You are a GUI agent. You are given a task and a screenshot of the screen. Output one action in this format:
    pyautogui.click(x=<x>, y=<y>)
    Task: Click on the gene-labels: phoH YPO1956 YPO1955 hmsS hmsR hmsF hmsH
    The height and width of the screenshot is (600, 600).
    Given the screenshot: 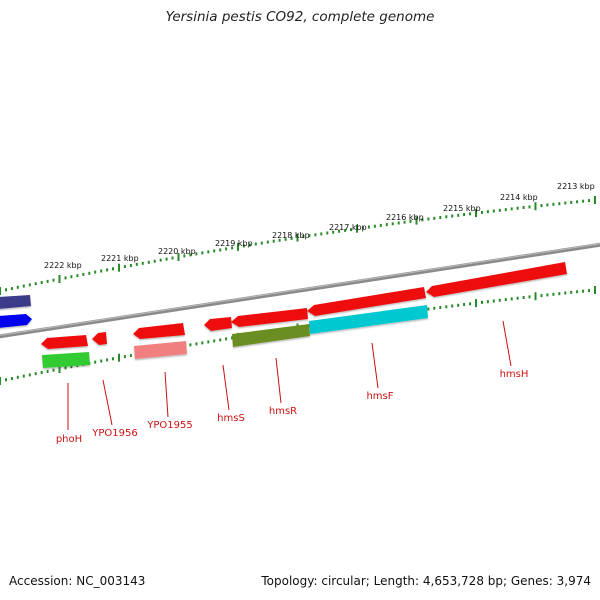 What is the action you would take?
    pyautogui.click(x=292, y=407)
    